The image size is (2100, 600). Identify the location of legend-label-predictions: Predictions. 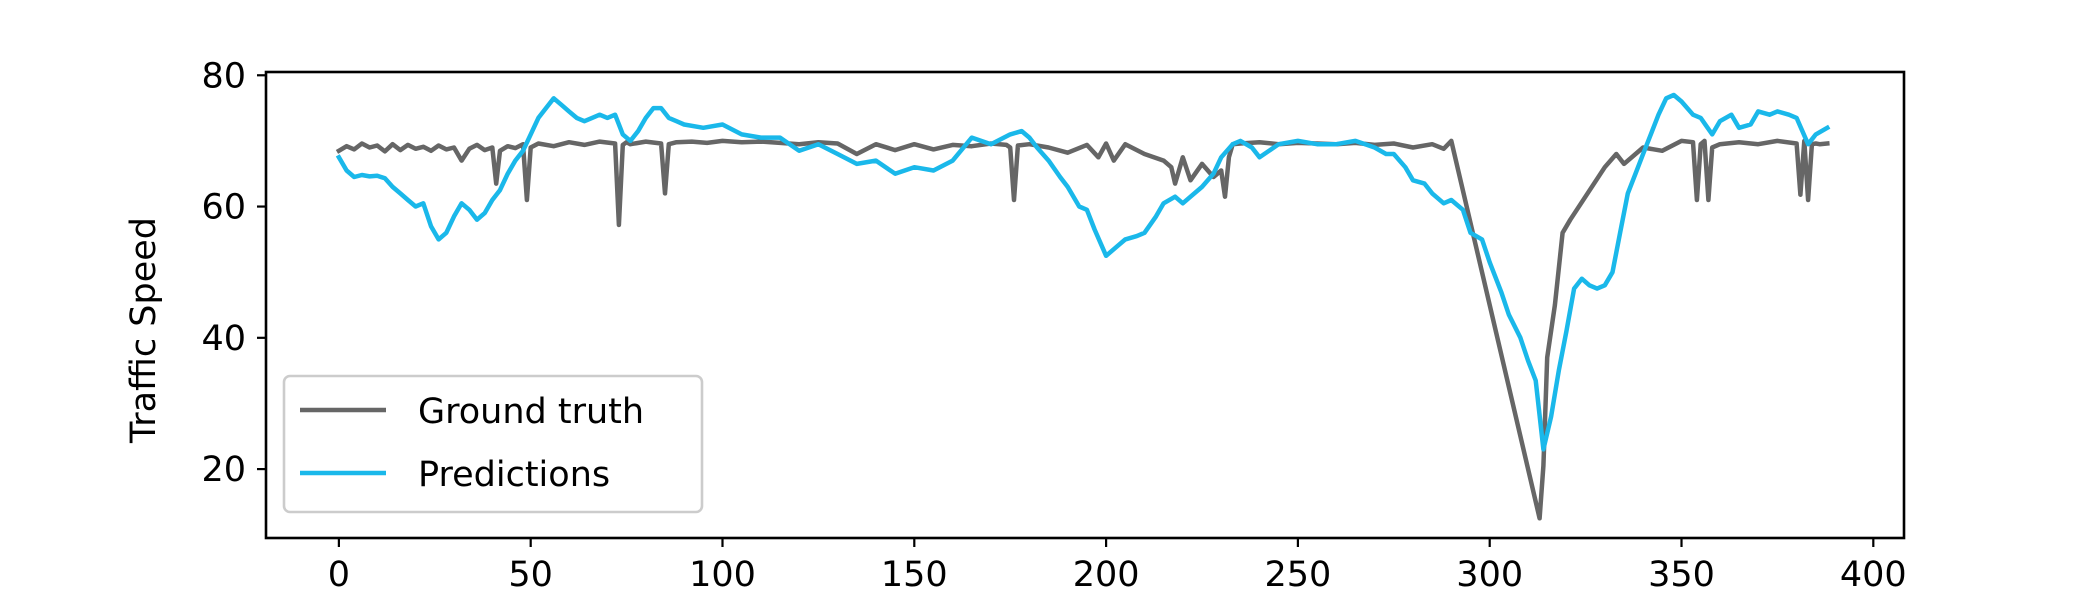
(514, 475).